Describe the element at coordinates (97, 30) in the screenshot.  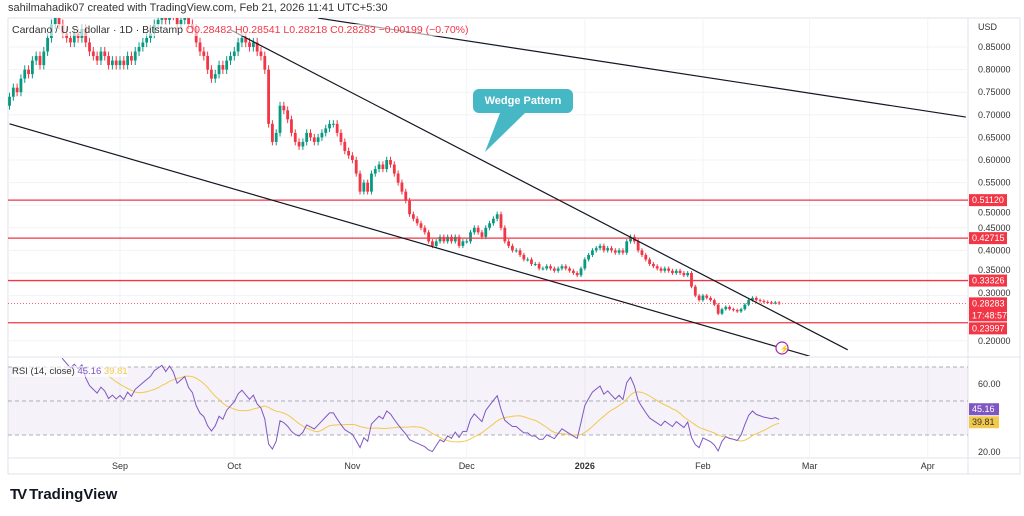
I see `symbol-name: Cardano / U.S. dollar · 1D · Bitstamp` at that location.